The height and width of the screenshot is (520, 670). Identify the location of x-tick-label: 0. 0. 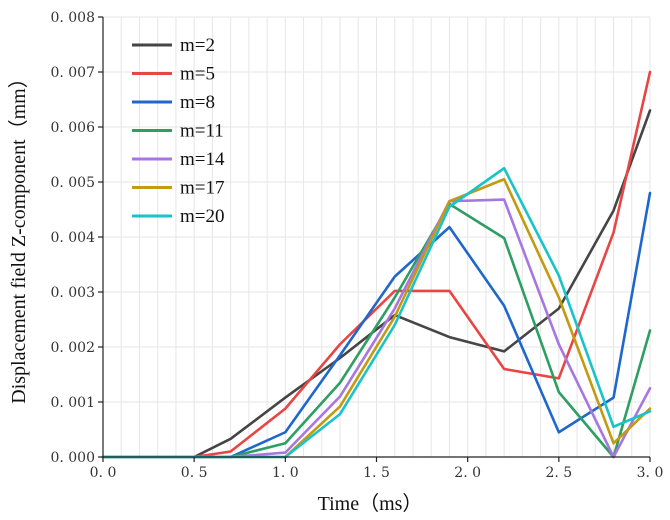
(103, 473).